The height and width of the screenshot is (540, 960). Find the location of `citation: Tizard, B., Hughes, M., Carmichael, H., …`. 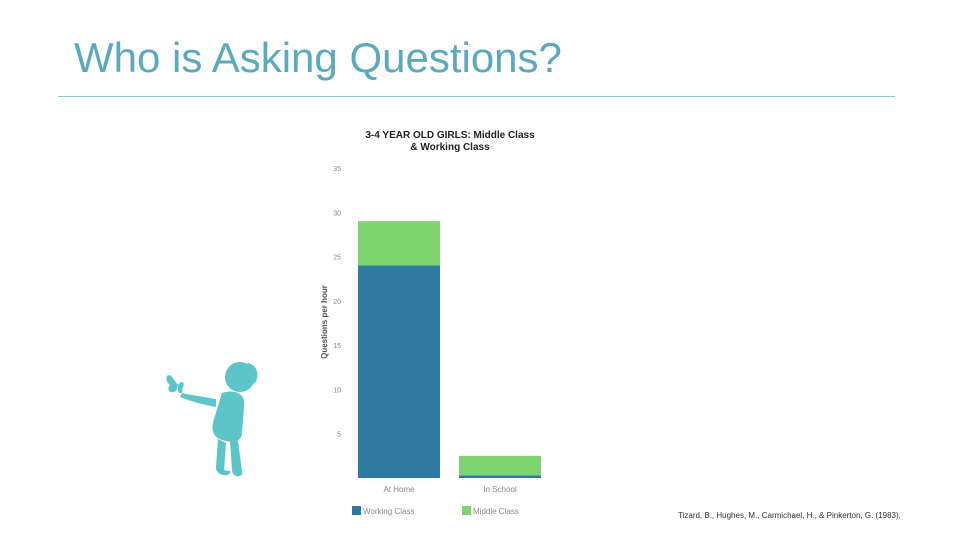

citation: Tizard, B., Hughes, M., Carmichael, H., … is located at coordinates (789, 515).